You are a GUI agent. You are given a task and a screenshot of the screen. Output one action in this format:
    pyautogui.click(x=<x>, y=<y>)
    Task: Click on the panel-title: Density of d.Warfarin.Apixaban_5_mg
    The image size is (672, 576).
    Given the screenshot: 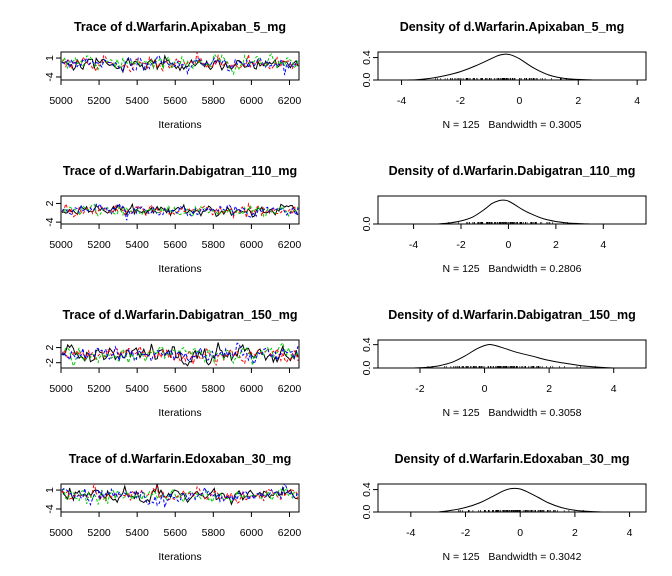 What is the action you would take?
    pyautogui.click(x=512, y=27)
    